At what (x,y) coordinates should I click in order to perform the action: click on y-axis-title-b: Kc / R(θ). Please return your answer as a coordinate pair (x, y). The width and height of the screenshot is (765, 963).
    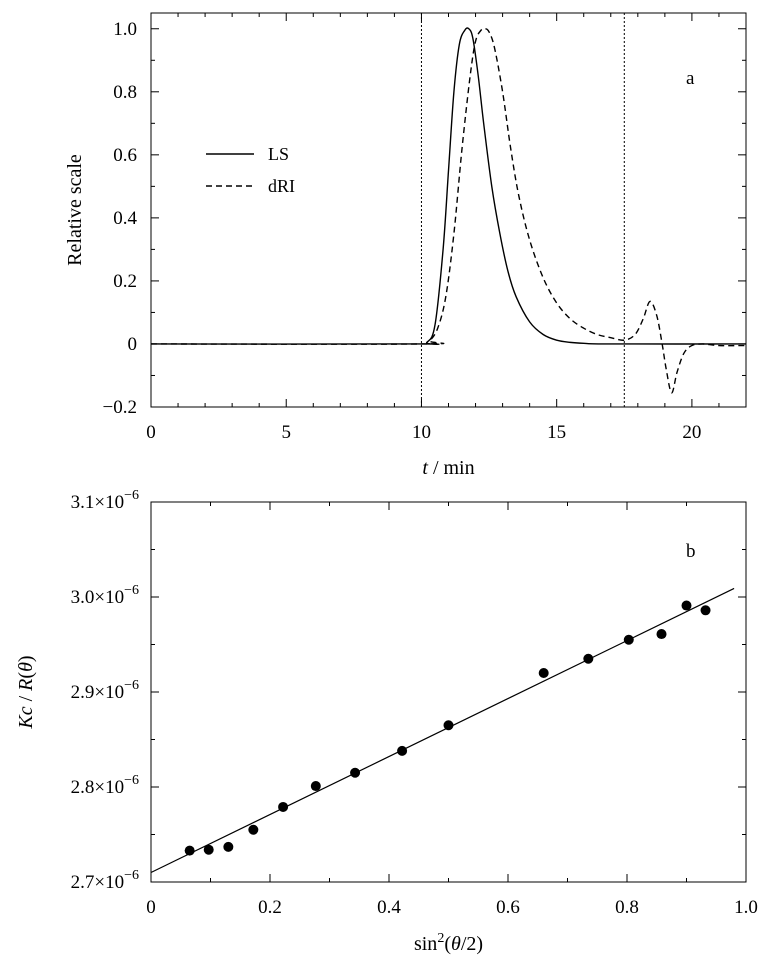
    Looking at the image, I should click on (26, 692).